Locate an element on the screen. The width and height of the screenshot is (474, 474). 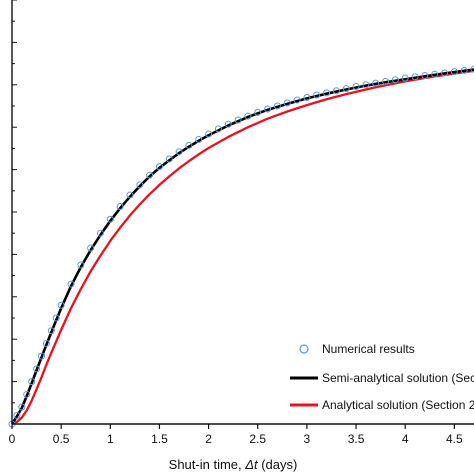
x-axis-title-suffix: (days) is located at coordinates (278, 464).